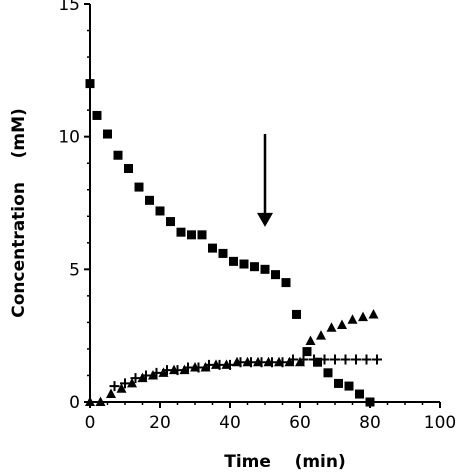 This screenshot has height=474, width=474. What do you see at coordinates (160, 423) in the screenshot?
I see `x-tick-label: 20` at bounding box center [160, 423].